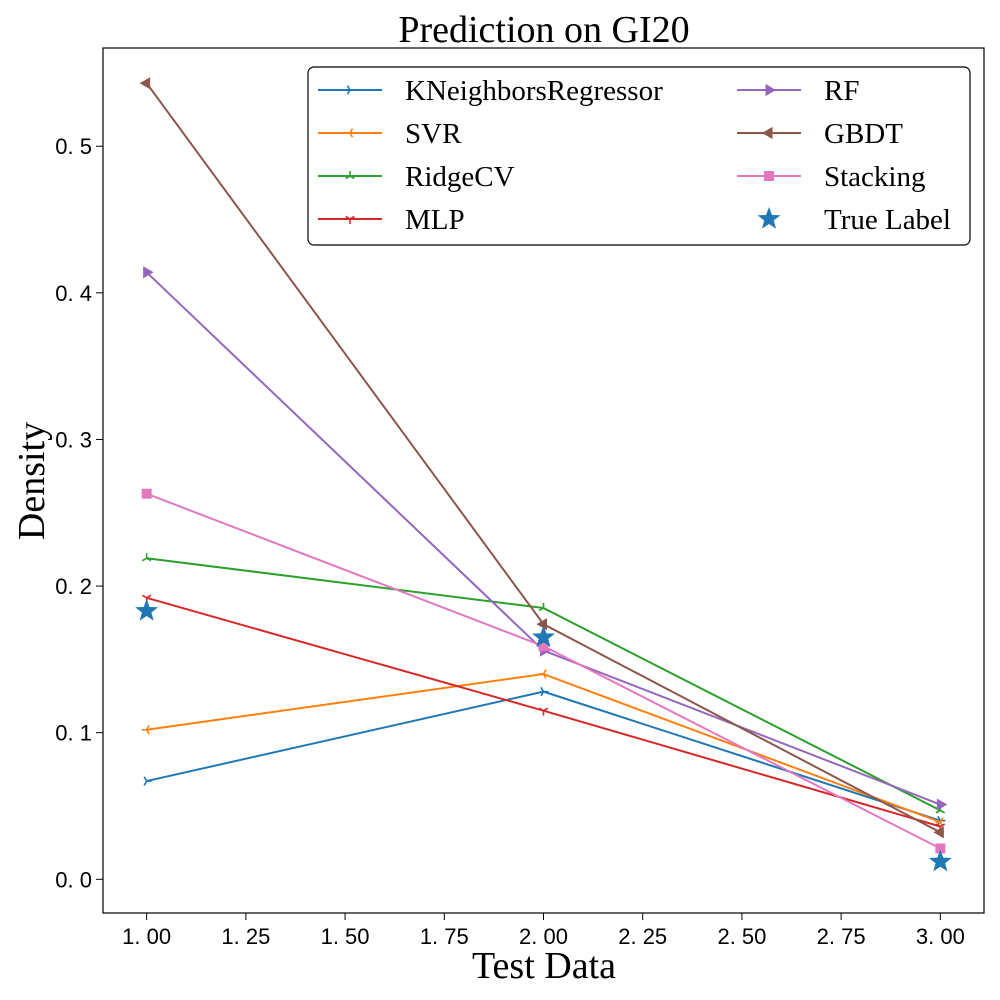 This screenshot has height=1000, width=1000. What do you see at coordinates (146, 936) in the screenshot?
I see `x-tick-label: 1. 00` at bounding box center [146, 936].